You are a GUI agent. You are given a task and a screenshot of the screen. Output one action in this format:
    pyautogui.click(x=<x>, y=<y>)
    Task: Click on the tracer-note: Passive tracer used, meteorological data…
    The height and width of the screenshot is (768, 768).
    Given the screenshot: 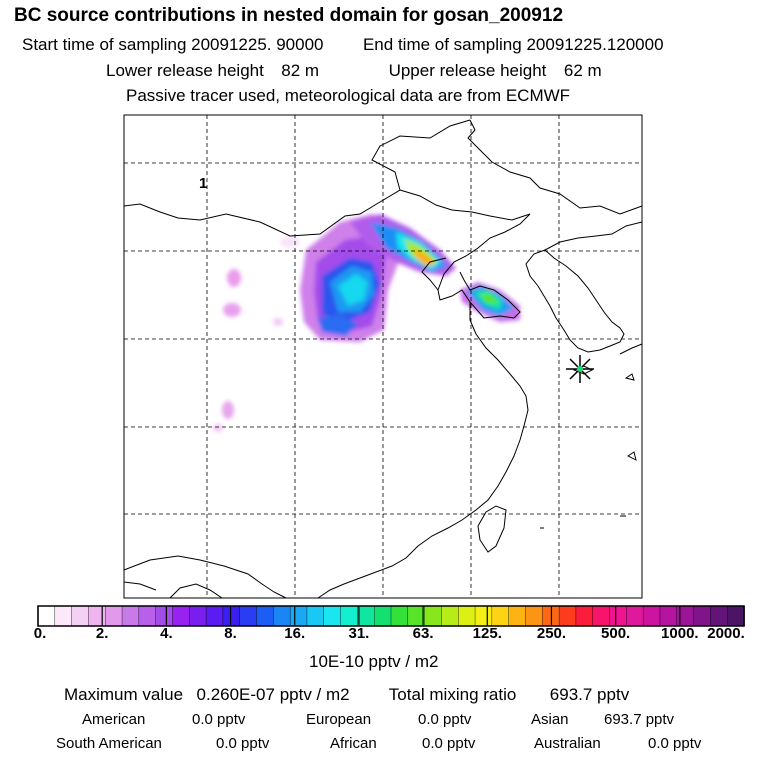 What is the action you would take?
    pyautogui.click(x=348, y=95)
    